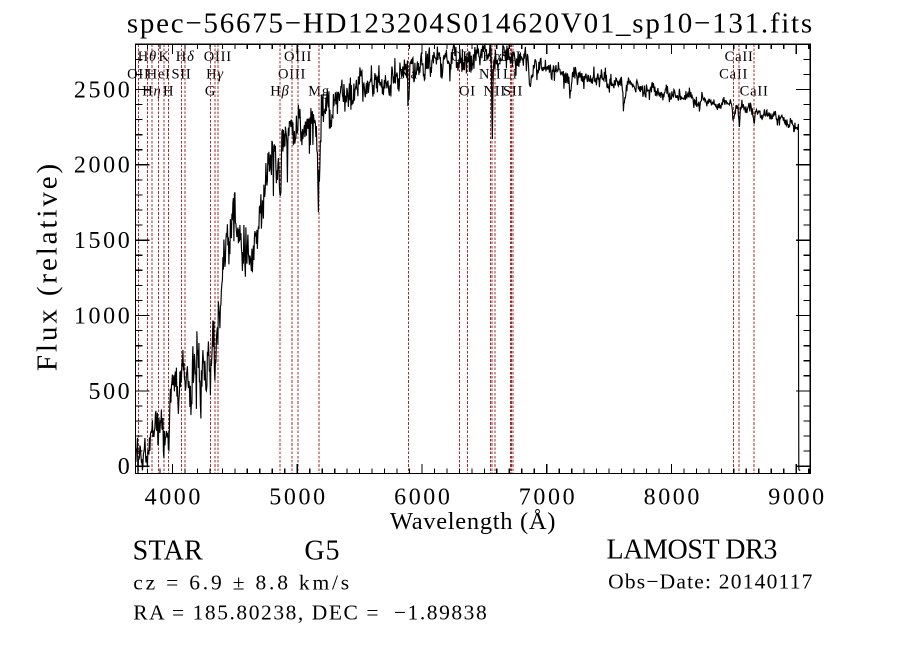 This screenshot has height=649, width=900. Describe the element at coordinates (298, 498) in the screenshot. I see `svg-text: 5000` at that location.